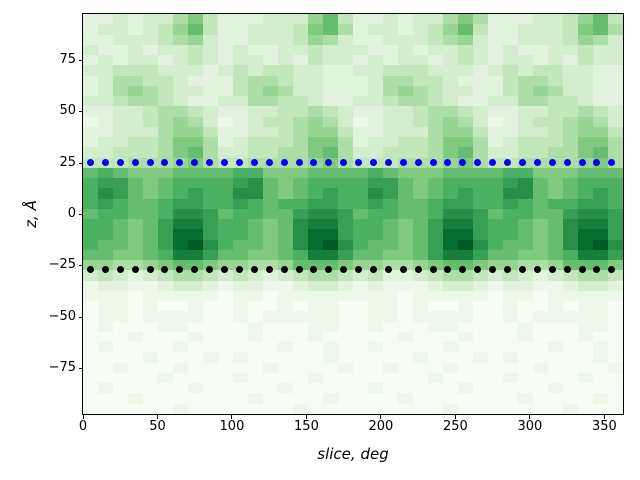 The width and height of the screenshot is (640, 480). I want to click on upper-interface-dotted-line-dot, so click(552, 163).